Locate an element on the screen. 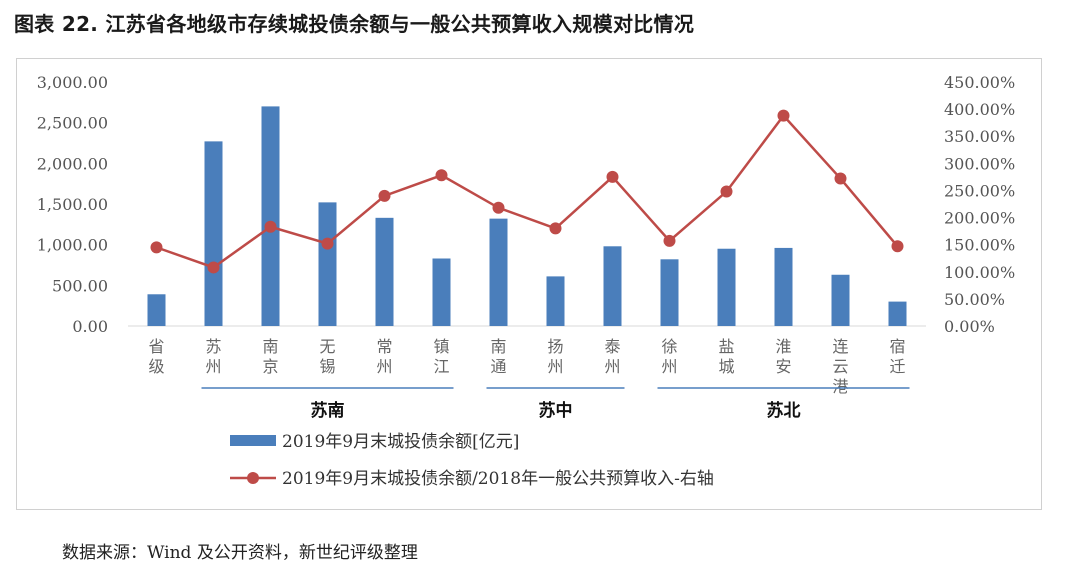 The image size is (1080, 579). right-axis-tick-label: 50.00% is located at coordinates (974, 299).